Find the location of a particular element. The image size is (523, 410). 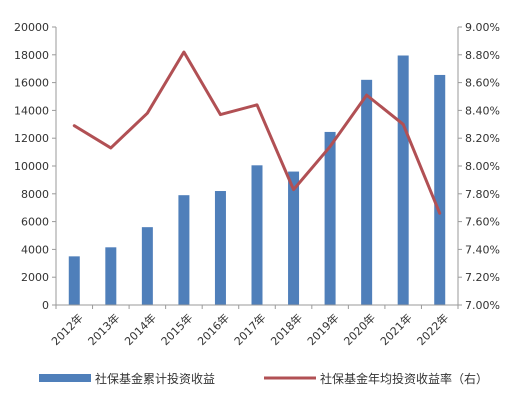

x-tick-label: 2020年 is located at coordinates (359, 329).